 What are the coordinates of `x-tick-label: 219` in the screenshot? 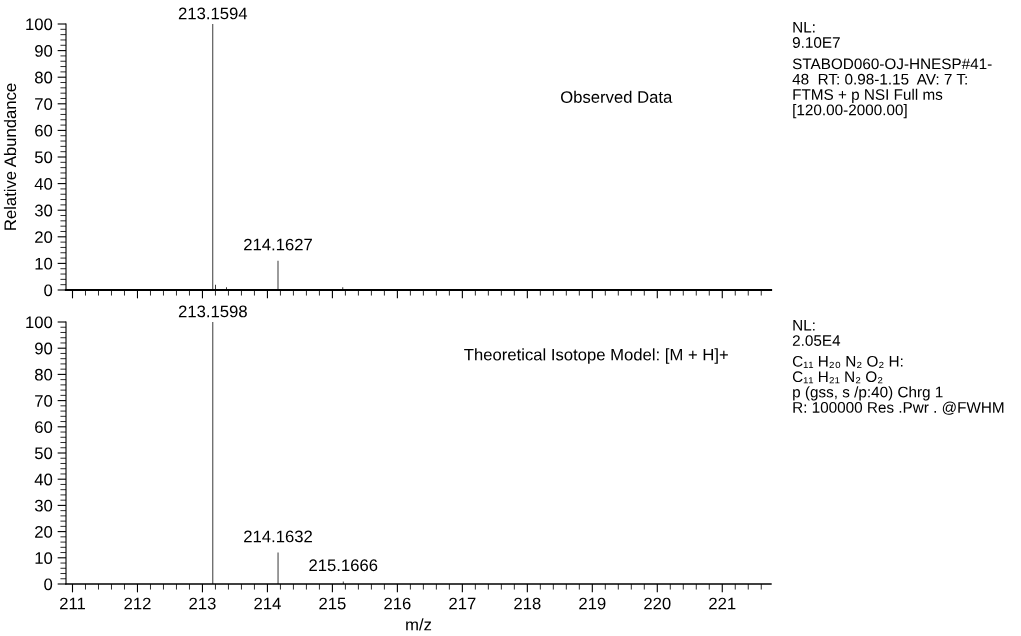 It's located at (592, 603).